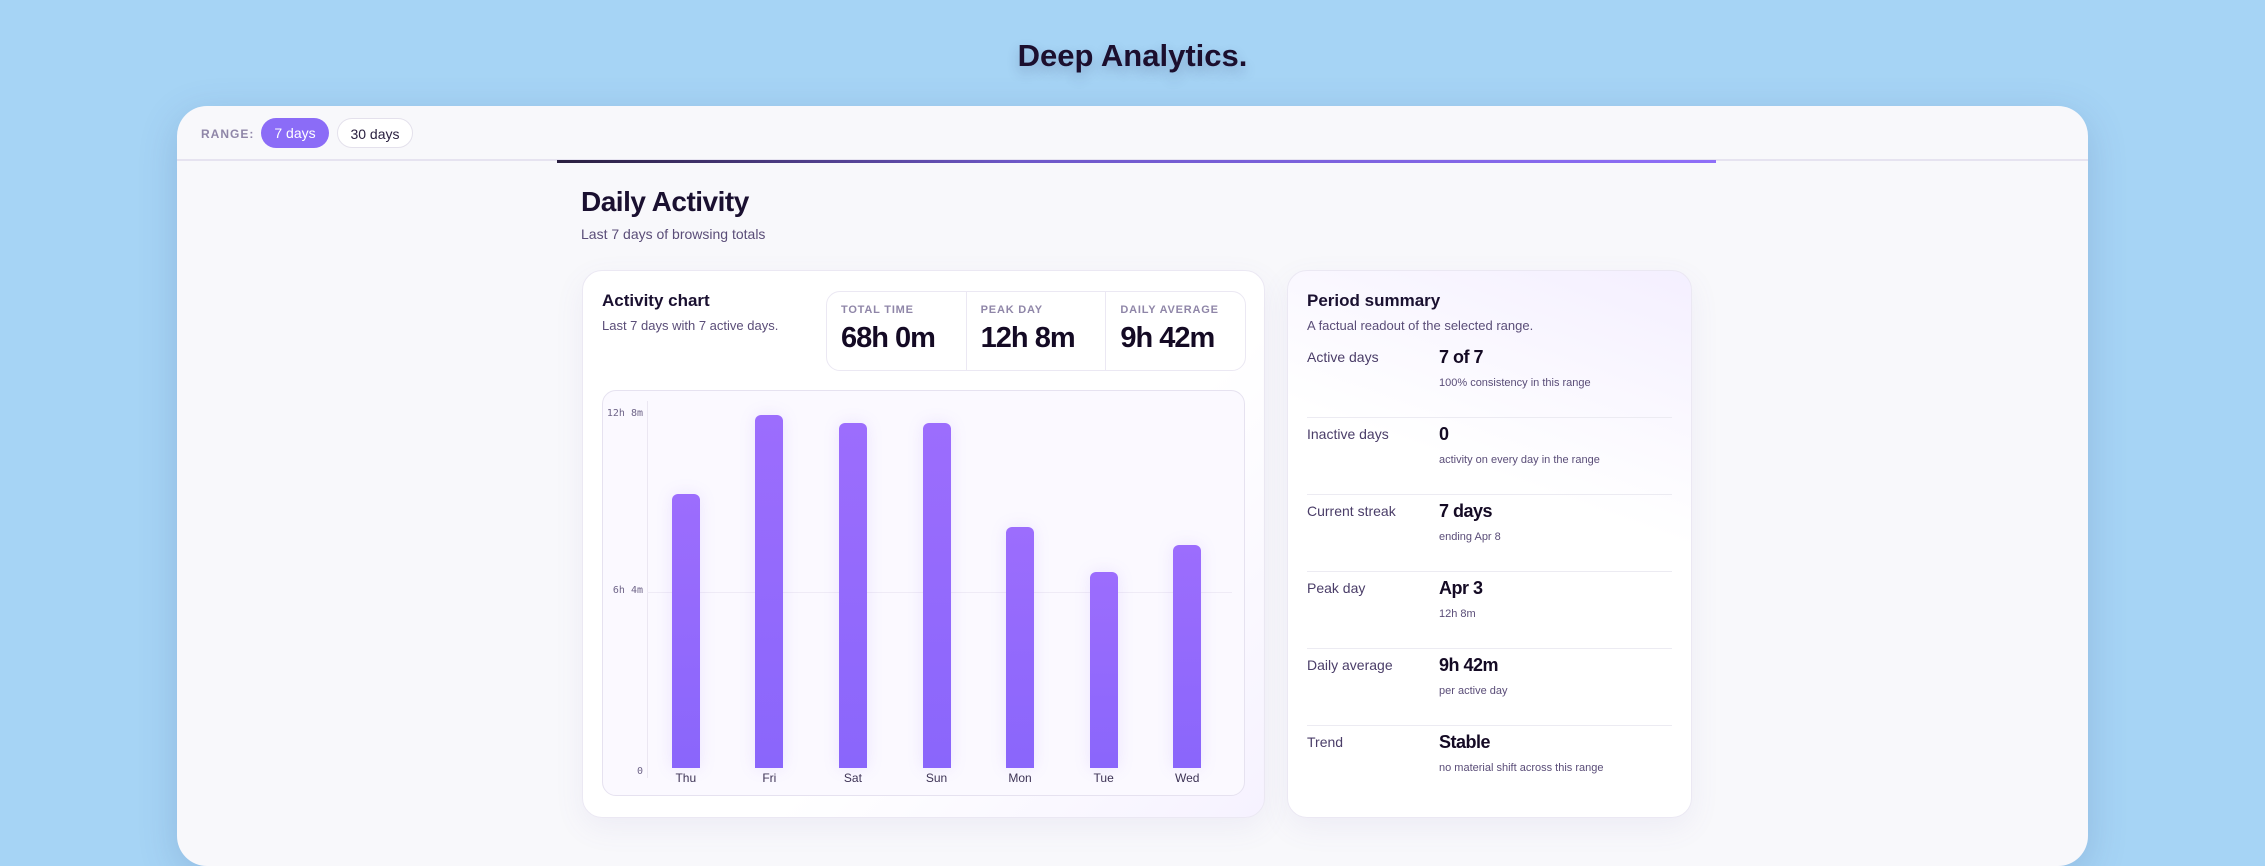  What do you see at coordinates (936, 595) in the screenshot?
I see `bar-sun` at bounding box center [936, 595].